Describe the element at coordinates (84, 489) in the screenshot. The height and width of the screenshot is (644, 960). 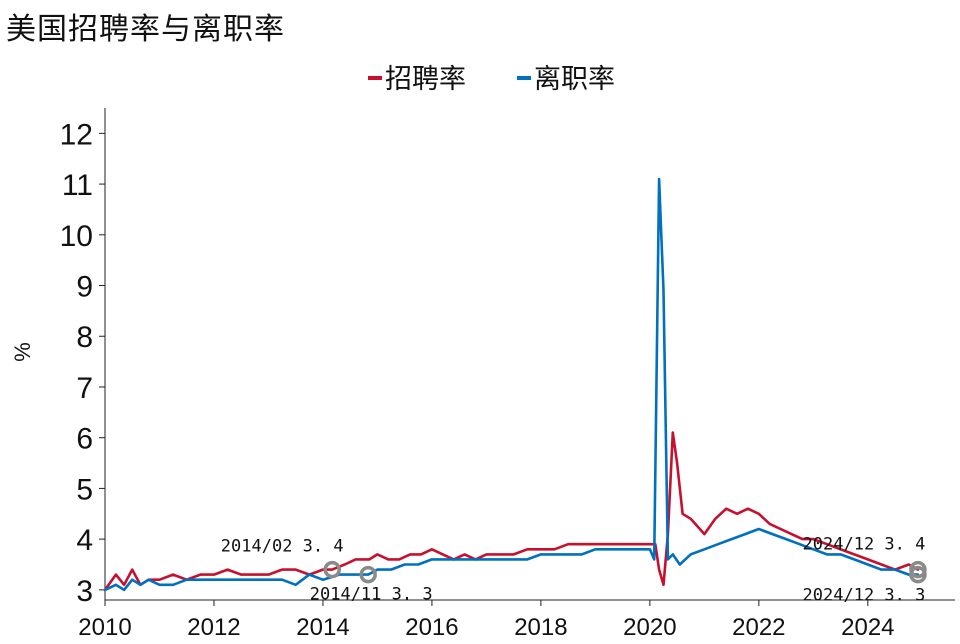
I see `y-tick-label: 5` at that location.